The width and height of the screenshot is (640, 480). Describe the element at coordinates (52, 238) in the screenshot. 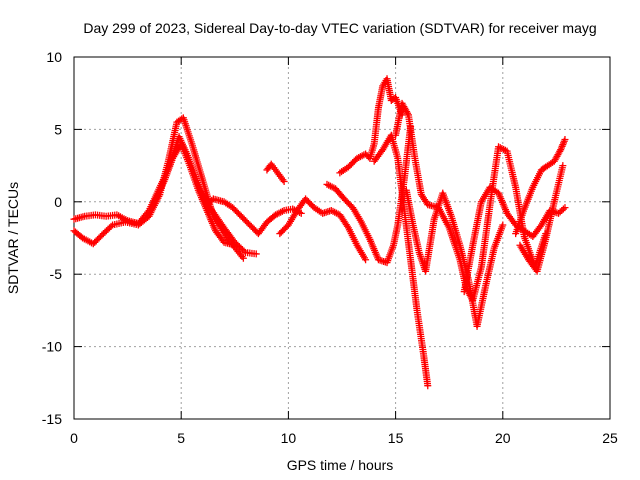

I see `y-tick-labels: -15 -10 -5 0 5 10` at that location.